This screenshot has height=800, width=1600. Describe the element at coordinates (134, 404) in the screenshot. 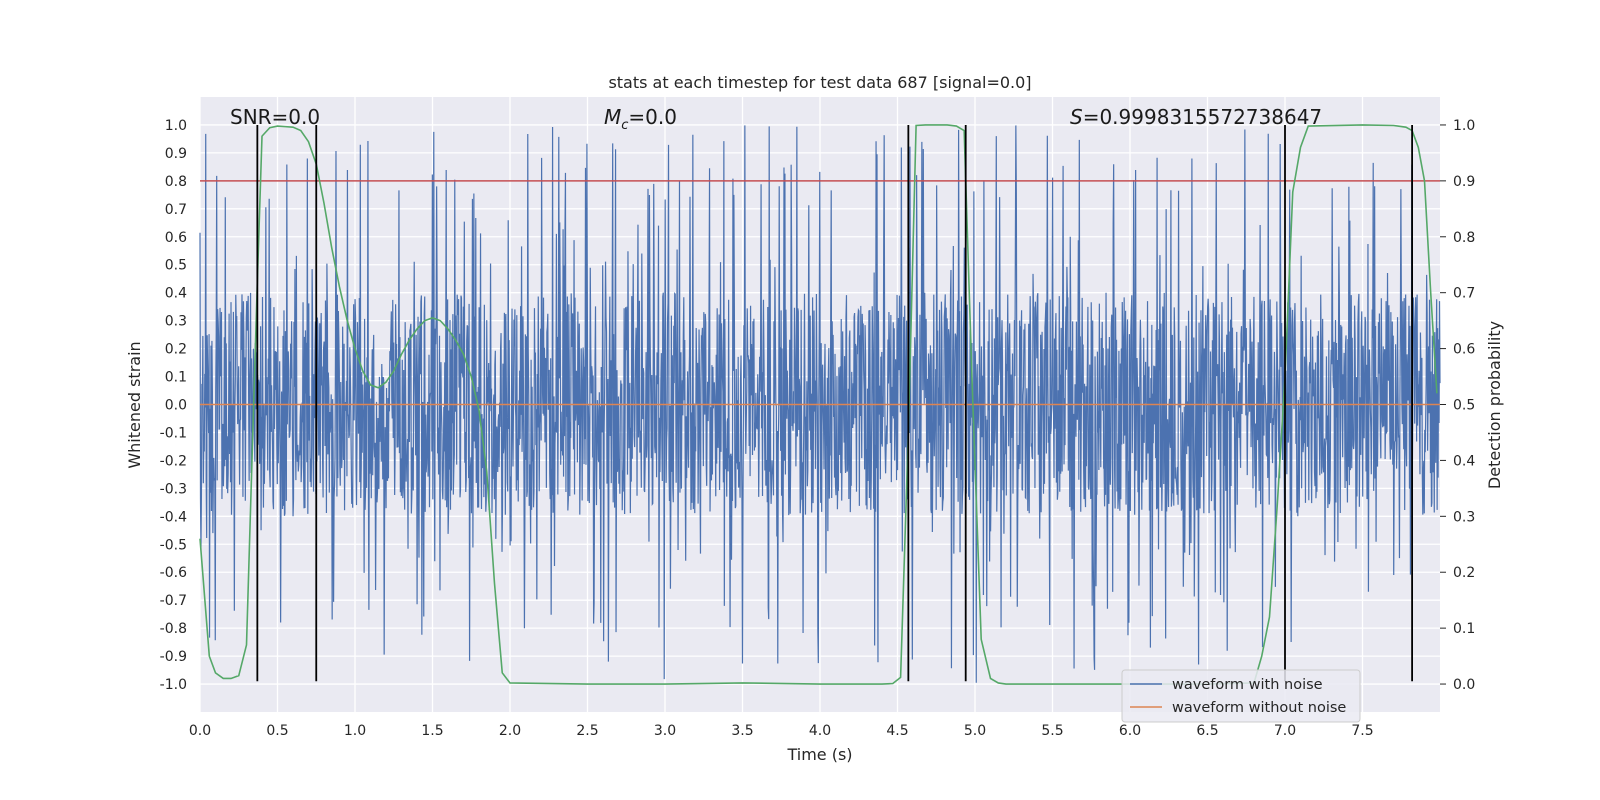

I see `y-axis-label: Whitened strain` at that location.